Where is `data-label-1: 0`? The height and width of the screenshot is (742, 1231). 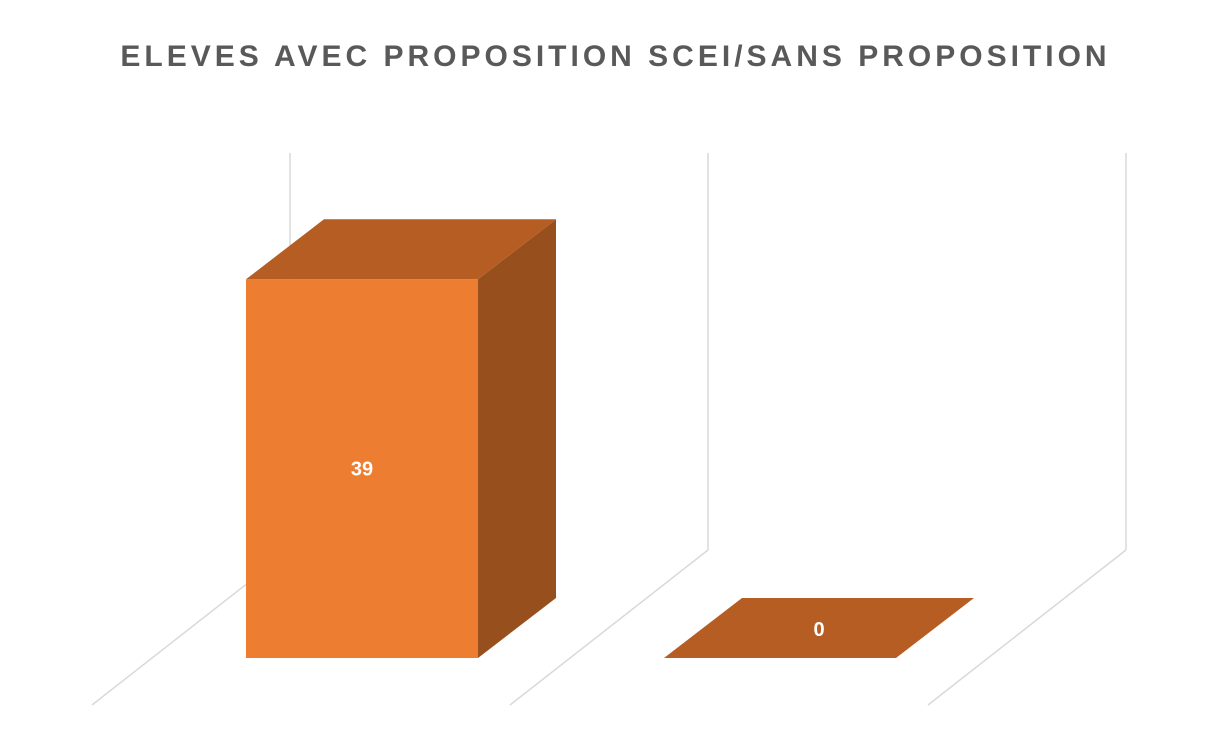 data-label-1: 0 is located at coordinates (818, 630).